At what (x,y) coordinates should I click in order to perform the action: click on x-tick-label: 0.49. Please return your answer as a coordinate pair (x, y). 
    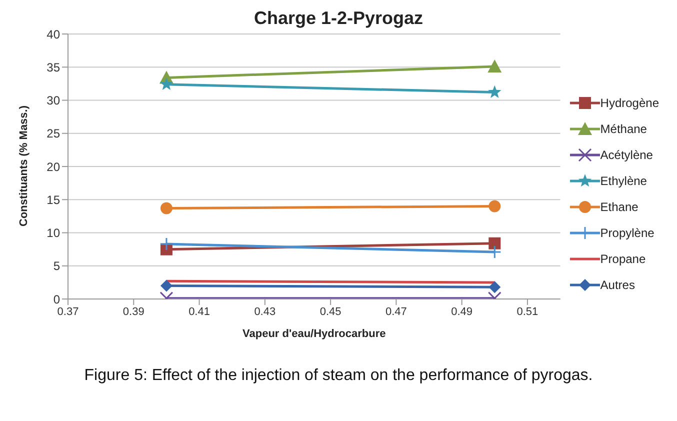
    Looking at the image, I should click on (462, 312).